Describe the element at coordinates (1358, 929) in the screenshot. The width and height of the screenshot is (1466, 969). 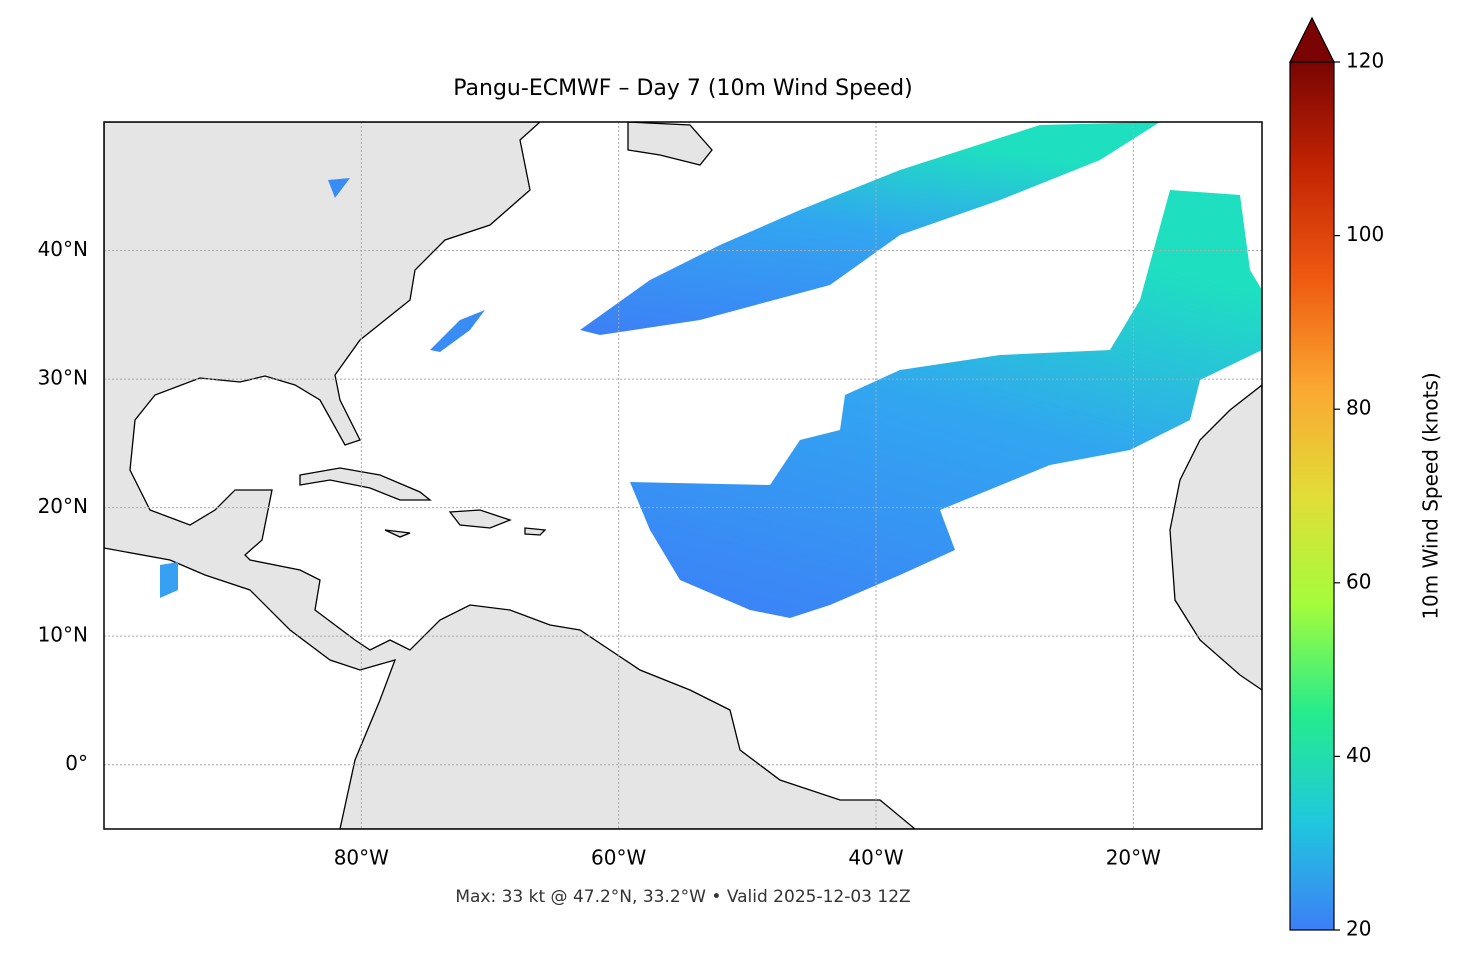
I see `colorbar-tick-label: 20` at that location.